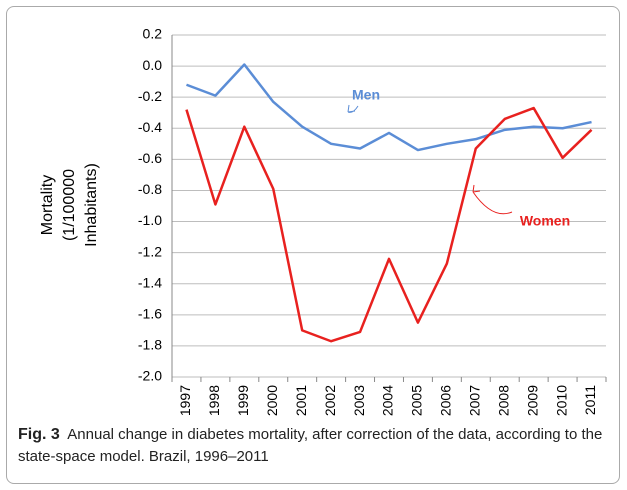  I want to click on y-tick-label: -1.4, so click(150, 282).